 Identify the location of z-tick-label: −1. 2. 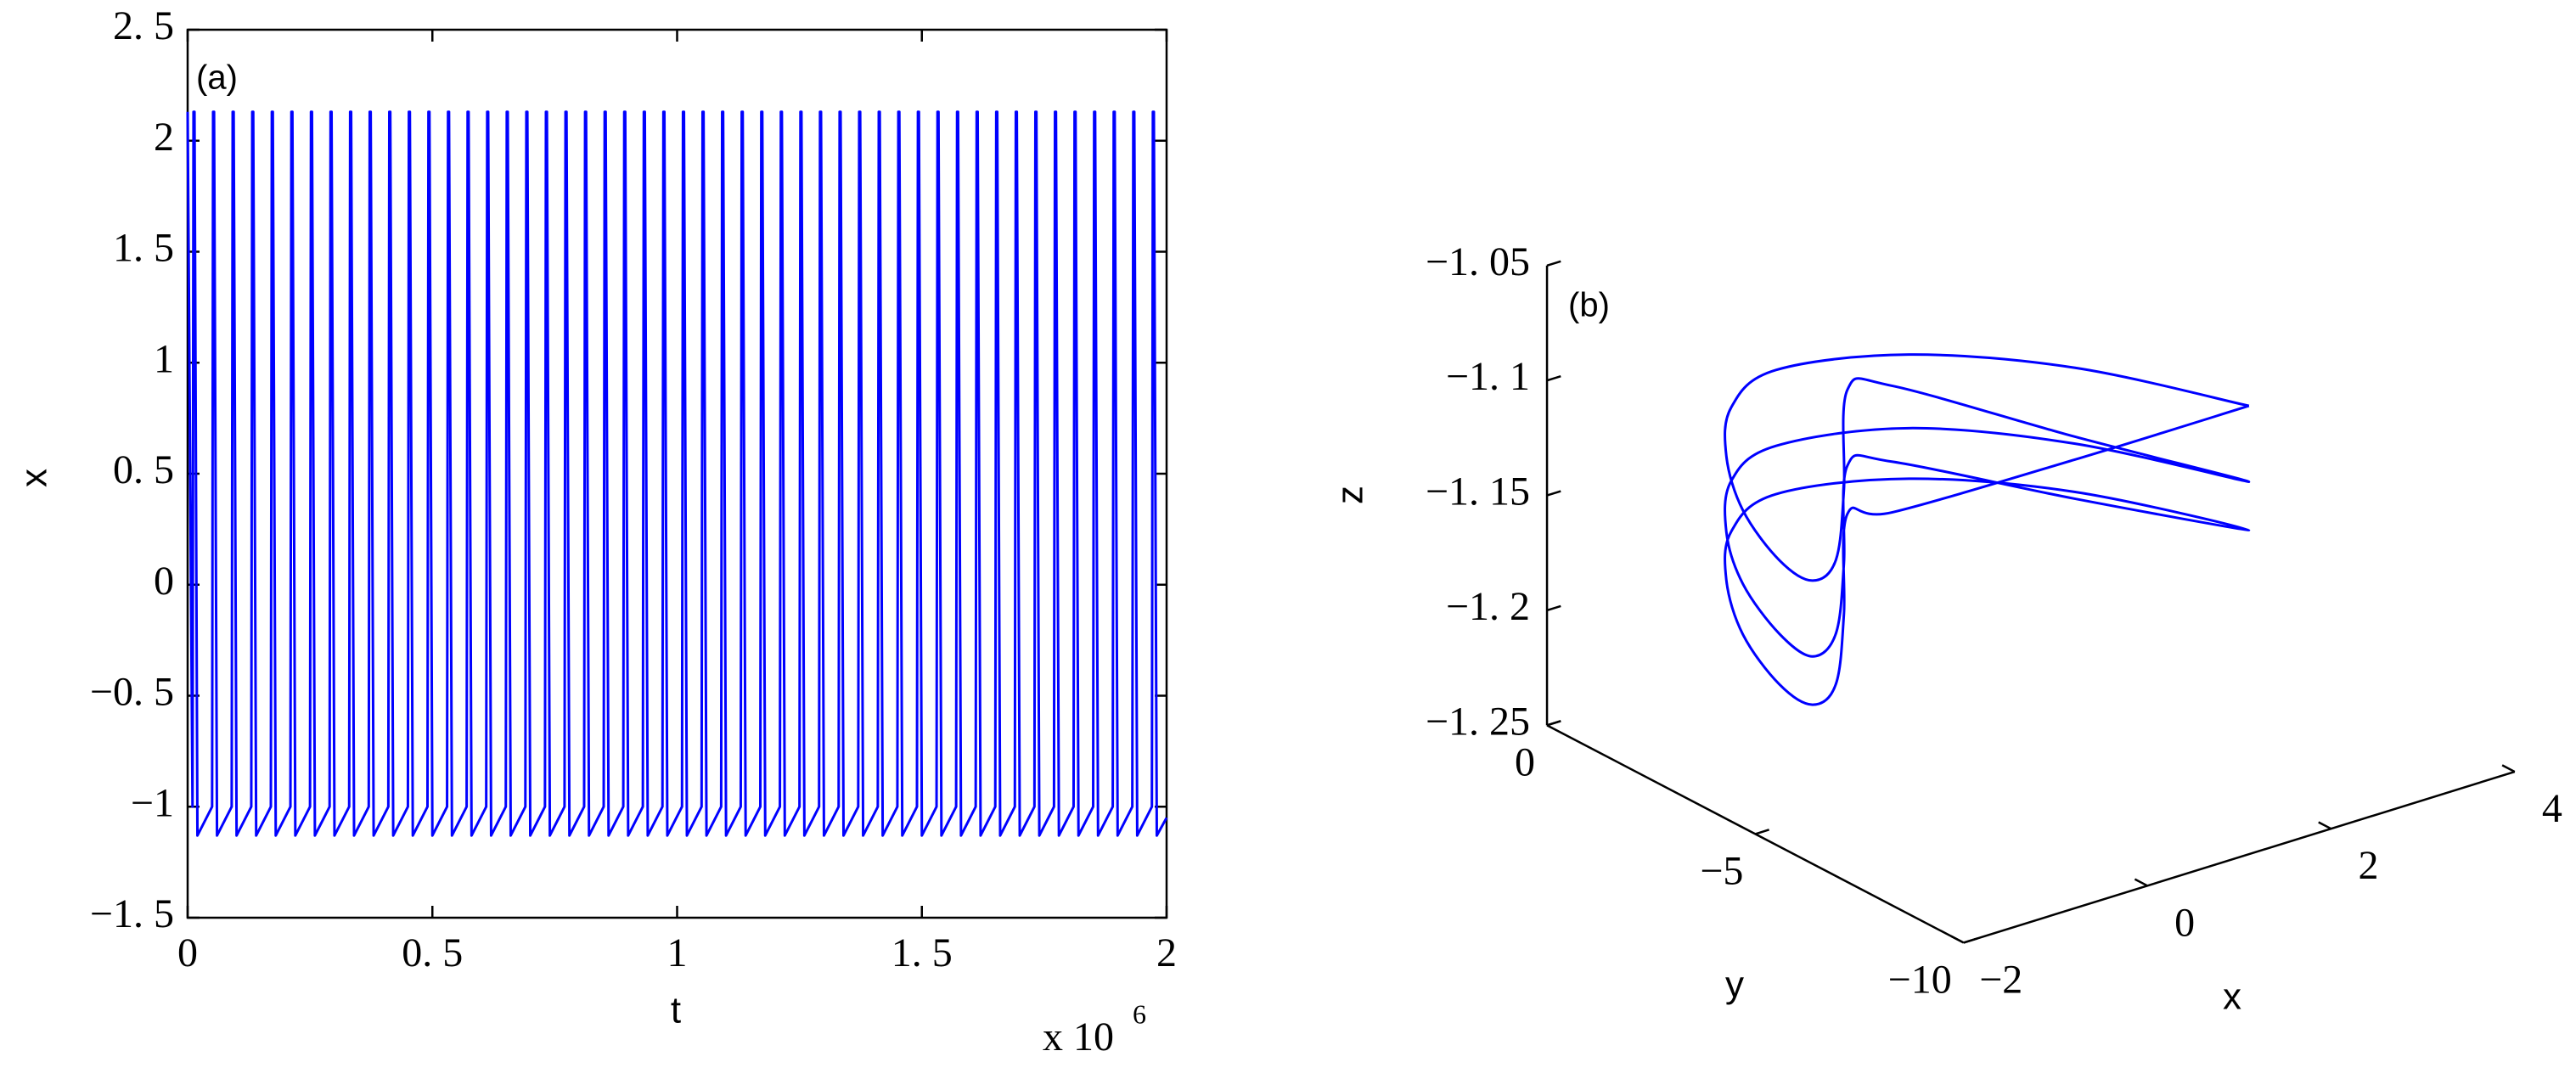
(1488, 606).